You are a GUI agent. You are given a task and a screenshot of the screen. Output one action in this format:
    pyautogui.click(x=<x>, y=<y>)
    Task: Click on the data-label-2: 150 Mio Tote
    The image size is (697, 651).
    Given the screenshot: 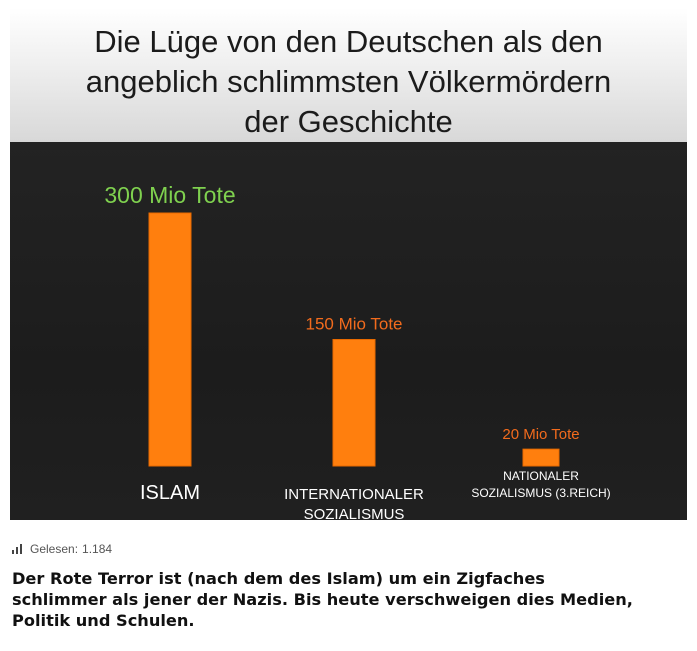 What is the action you would take?
    pyautogui.click(x=353, y=324)
    